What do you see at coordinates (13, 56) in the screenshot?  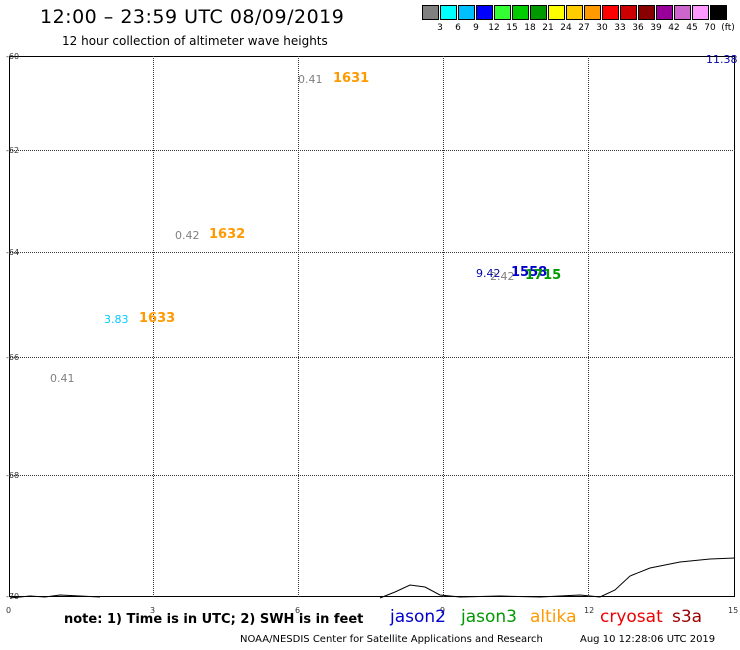 I see `lat-label: -60` at bounding box center [13, 56].